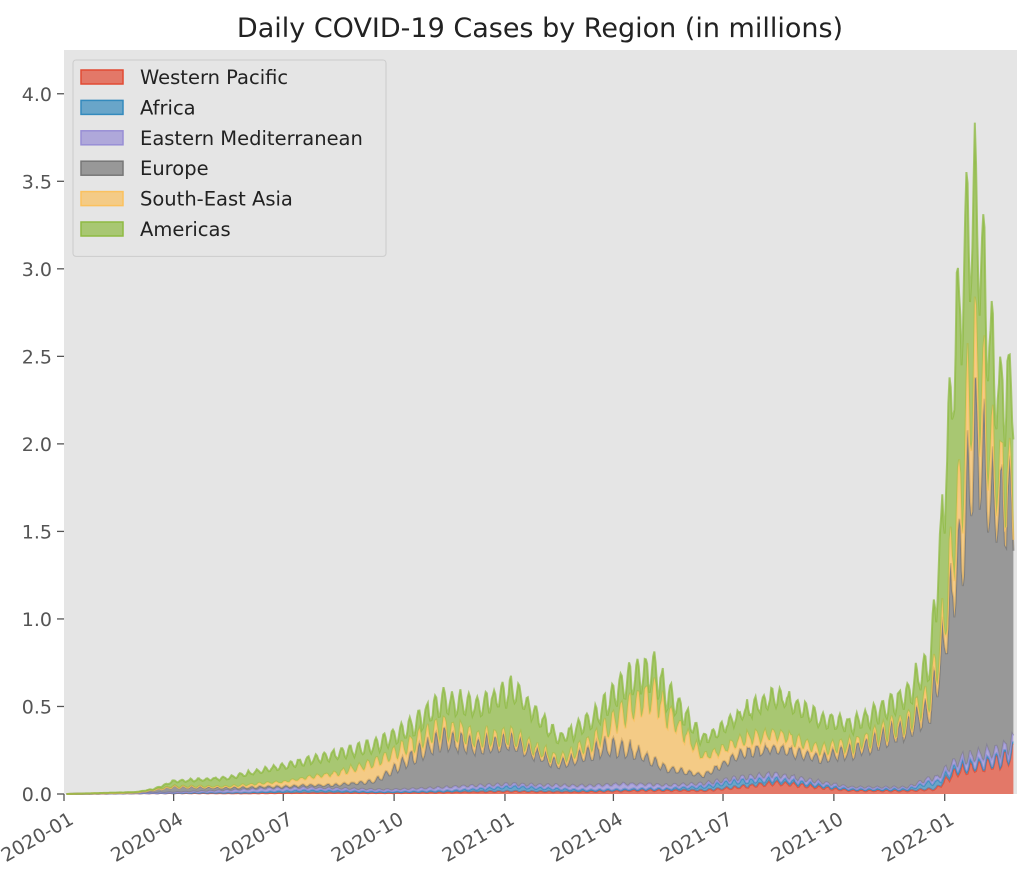  I want to click on legend-item-eastern-mediterranean: Eastern Mediterranean, so click(221, 138).